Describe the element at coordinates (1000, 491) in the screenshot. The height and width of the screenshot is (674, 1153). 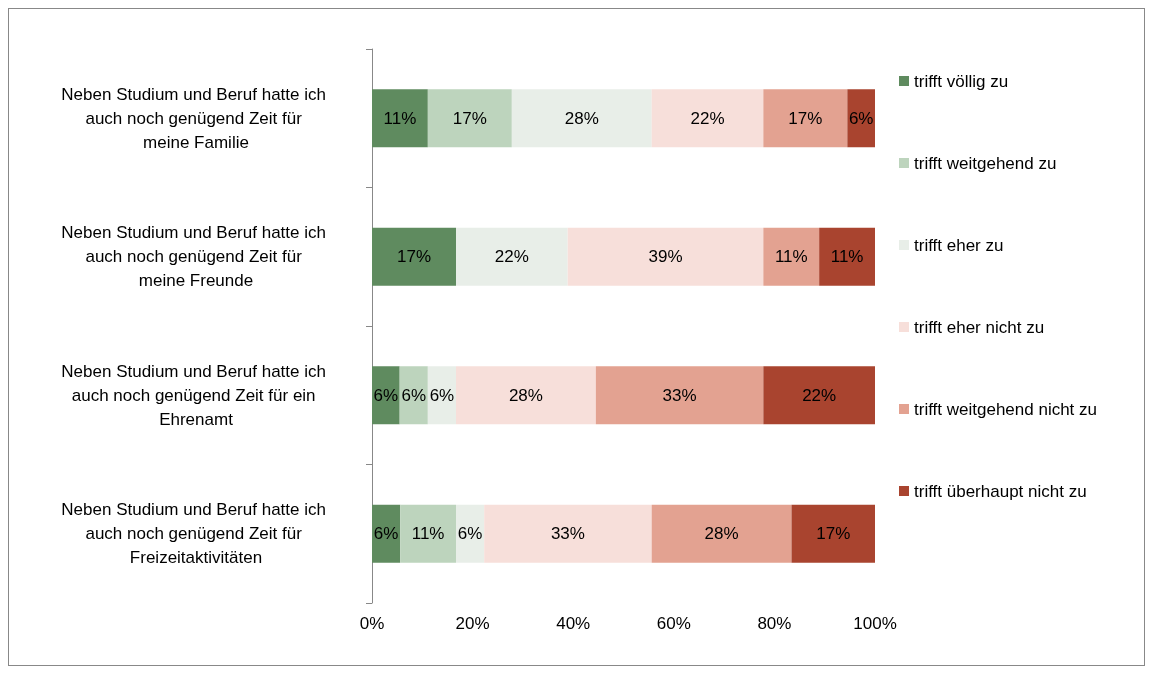
I see `legend-label: trifft überhaupt nicht zu` at that location.